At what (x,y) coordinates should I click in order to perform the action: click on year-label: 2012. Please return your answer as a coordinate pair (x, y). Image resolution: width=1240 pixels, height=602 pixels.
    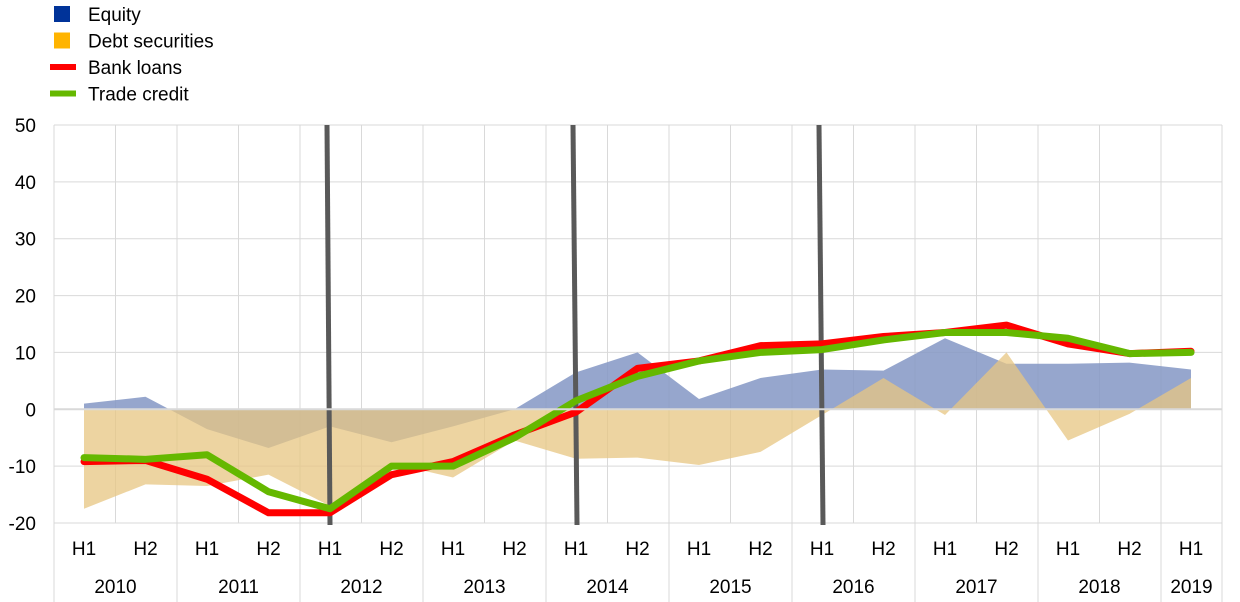
    Looking at the image, I should click on (361, 587).